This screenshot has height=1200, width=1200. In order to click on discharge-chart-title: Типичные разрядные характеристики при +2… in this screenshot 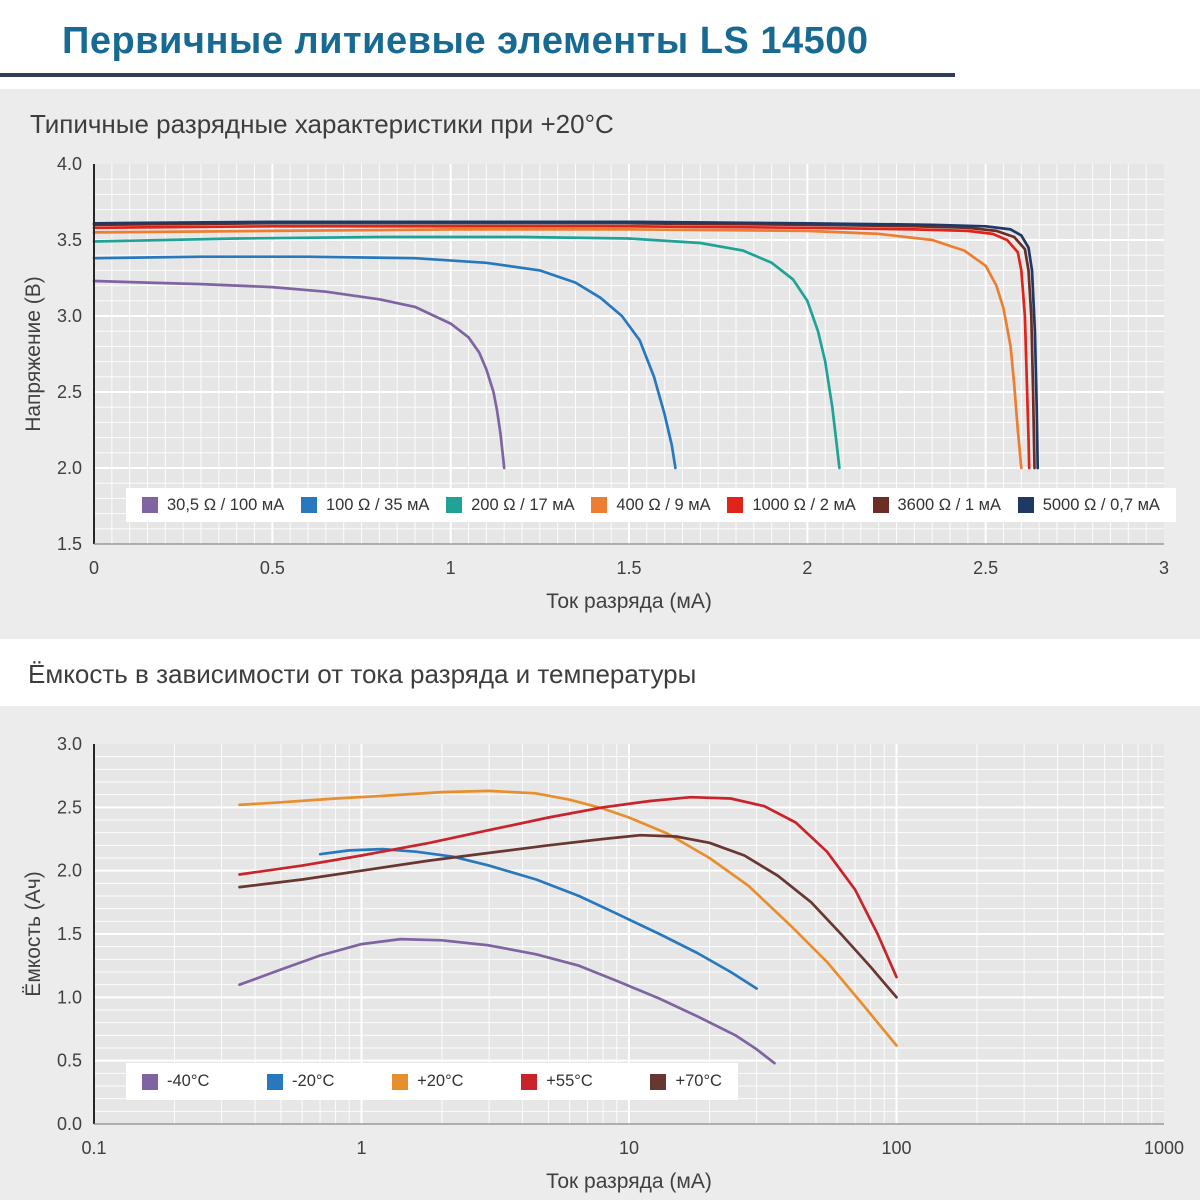, I will do `click(322, 124)`.